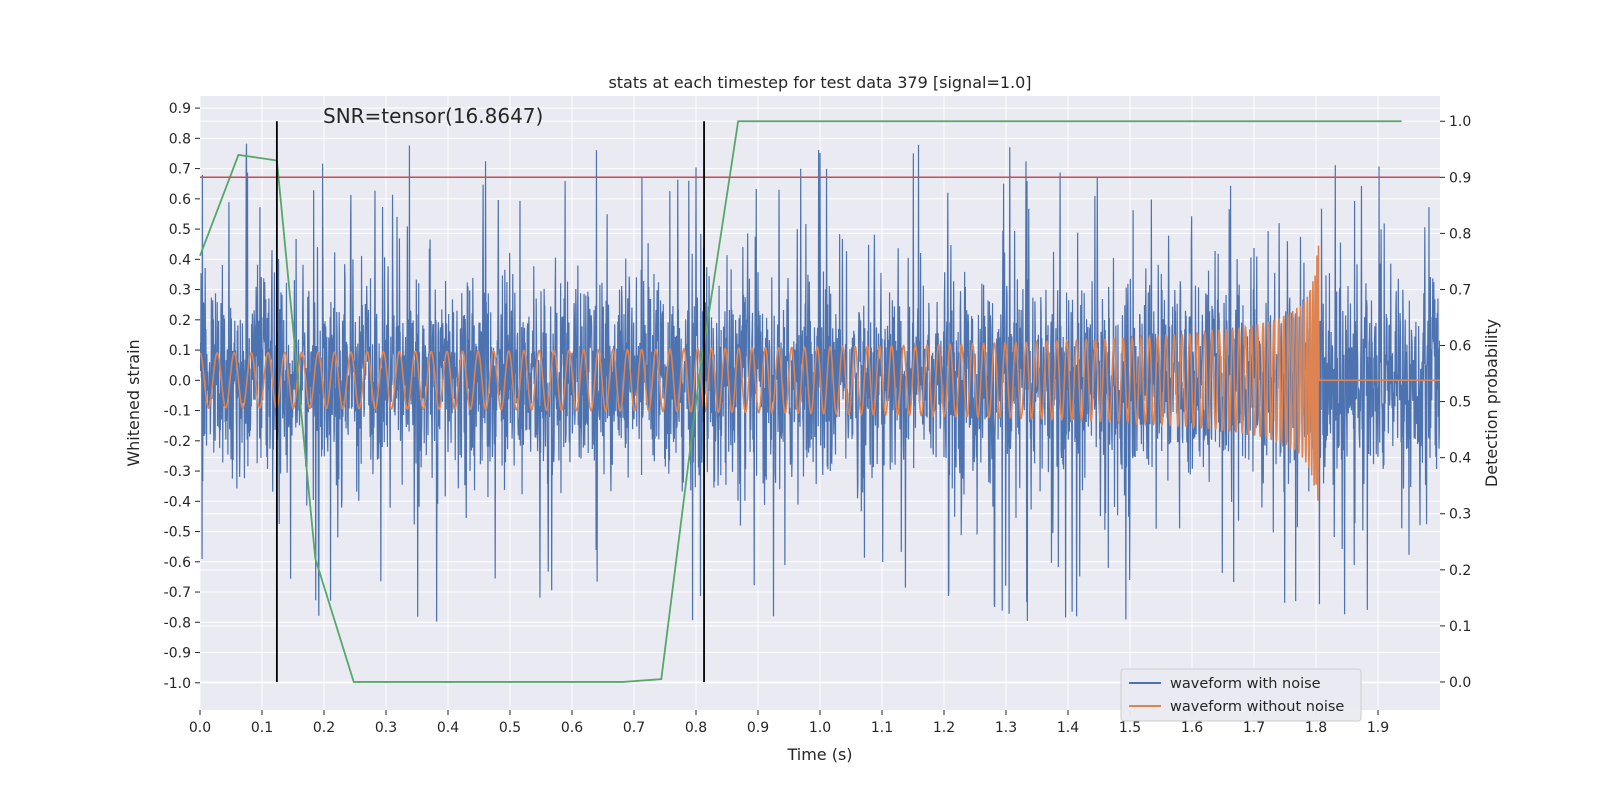 The height and width of the screenshot is (800, 1600). What do you see at coordinates (180, 351) in the screenshot?
I see `y-tick-label: 0.1` at bounding box center [180, 351].